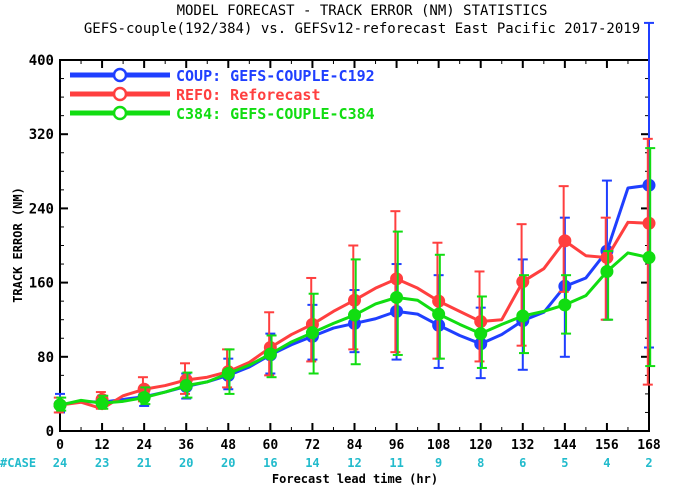 This screenshot has width=700, height=492. What do you see at coordinates (228, 445) in the screenshot?
I see `x-tick-label: 48` at bounding box center [228, 445].